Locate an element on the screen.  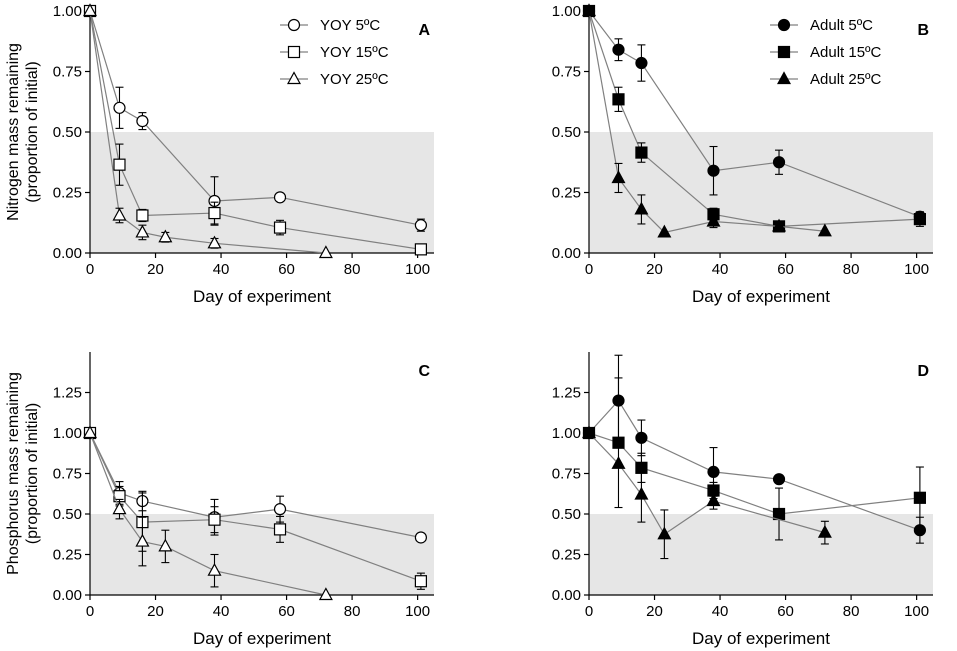
panel-label: C is located at coordinates (424, 371).